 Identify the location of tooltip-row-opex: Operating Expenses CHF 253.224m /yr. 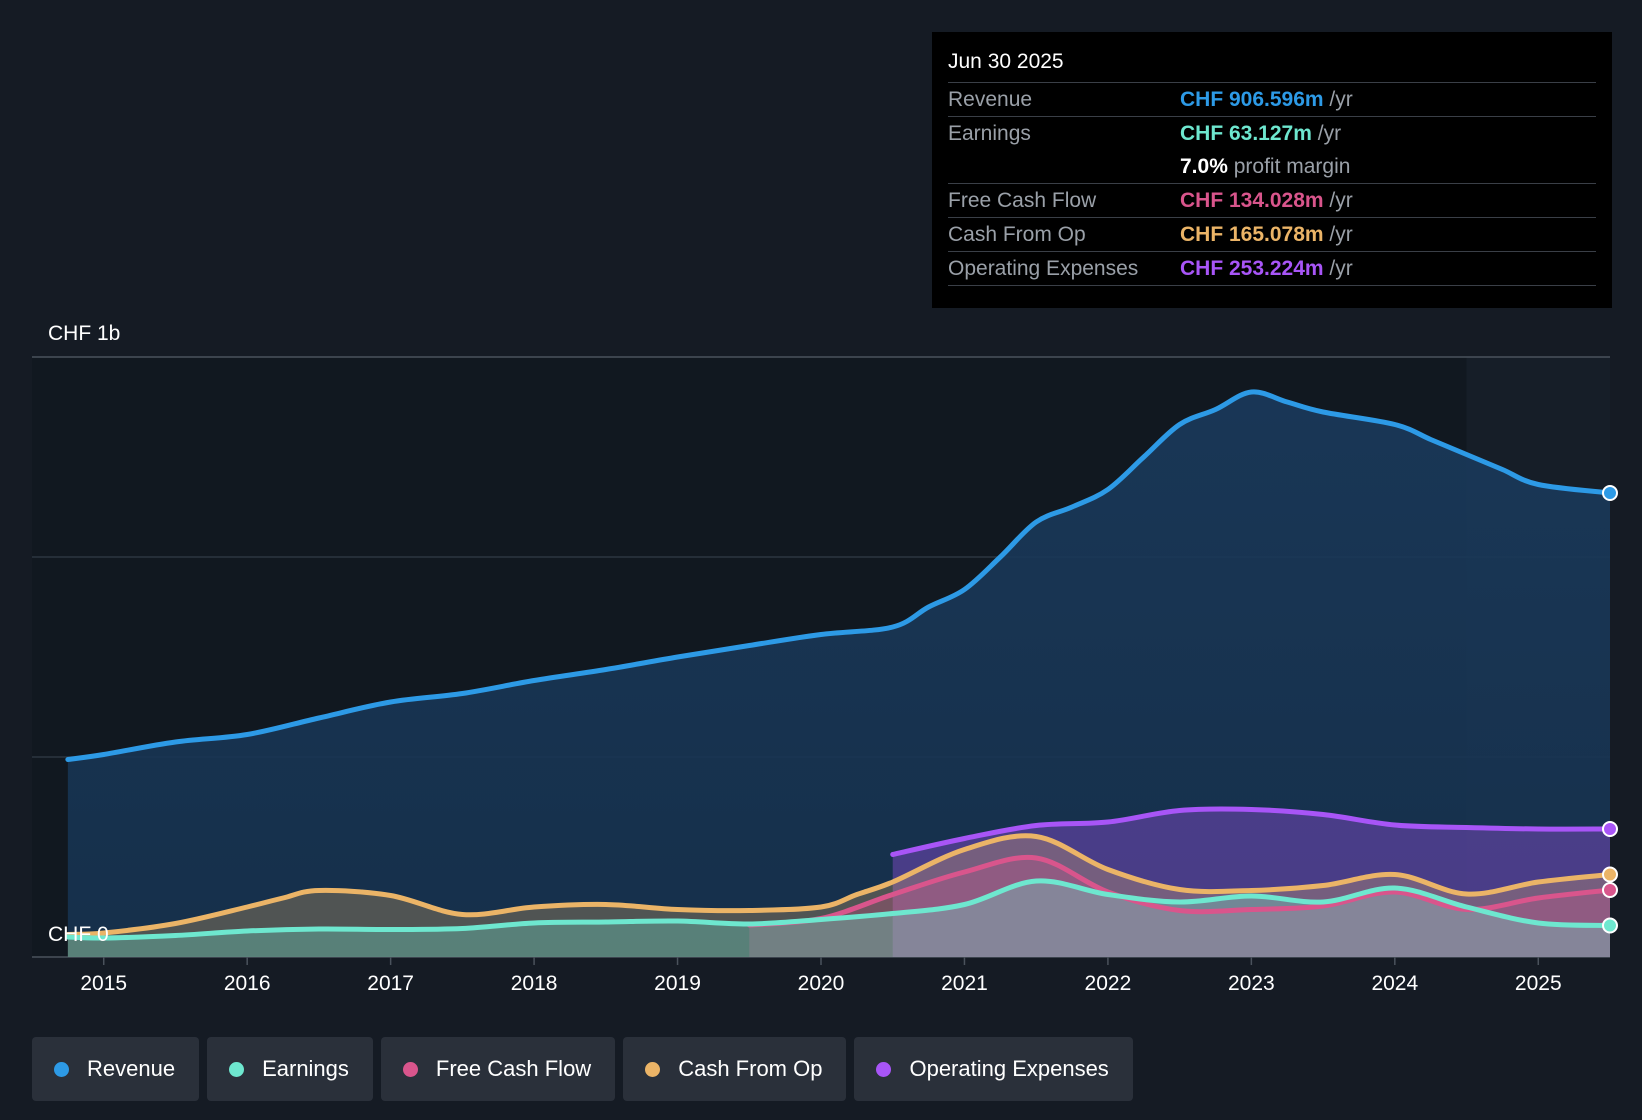
(1272, 269).